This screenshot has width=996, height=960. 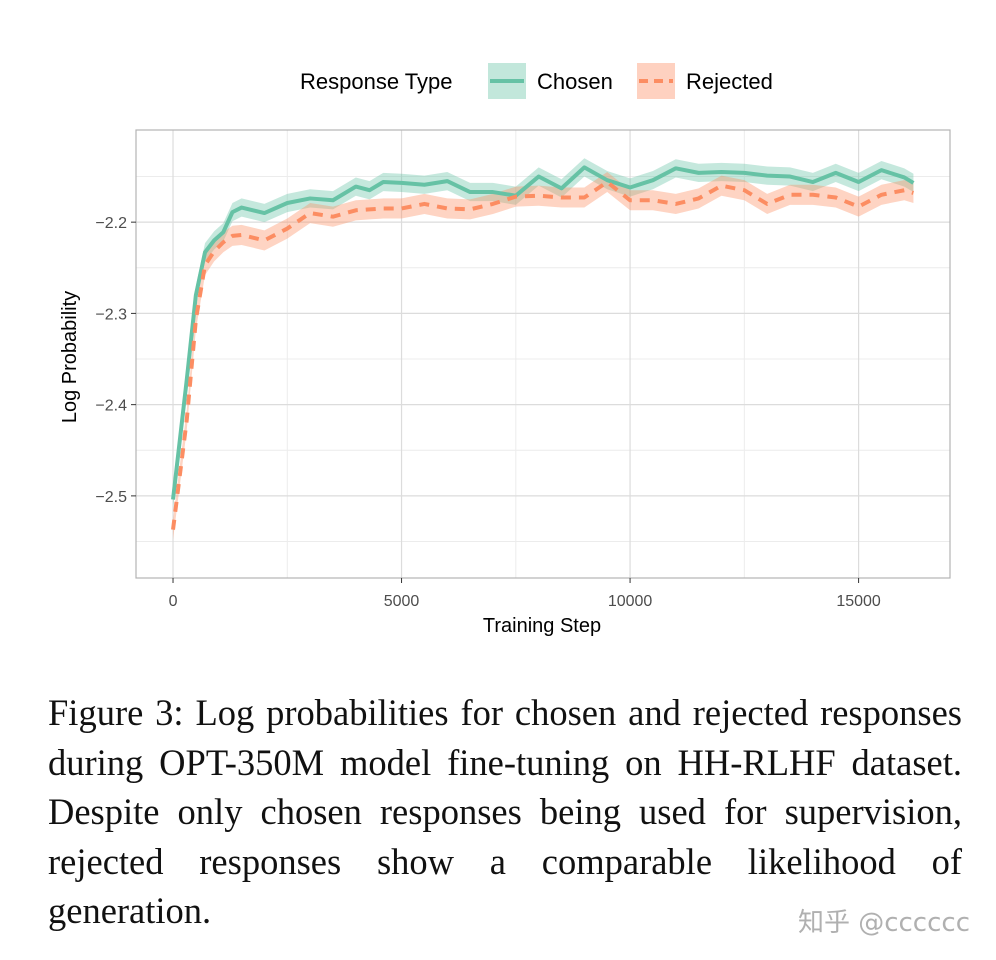 What do you see at coordinates (630, 601) in the screenshot?
I see `x-tick-label: 10000` at bounding box center [630, 601].